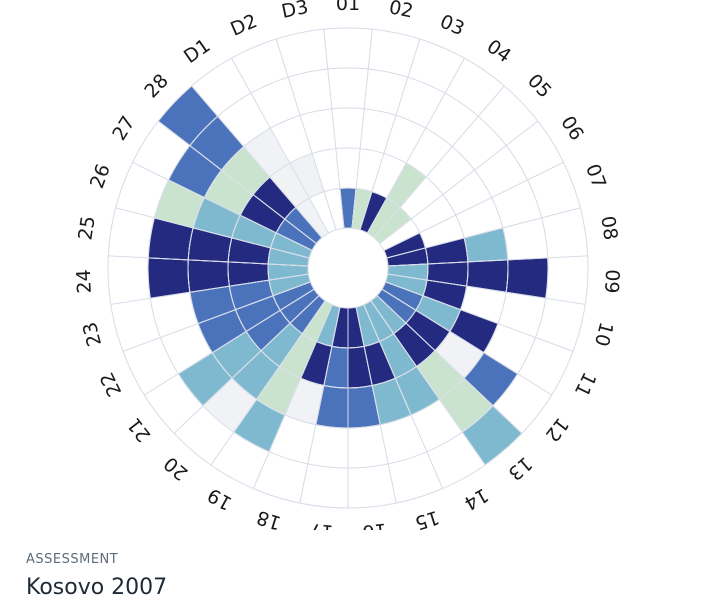 The height and width of the screenshot is (610, 708). Describe the element at coordinates (220, 498) in the screenshot. I see `category-tick-label: 19` at that location.